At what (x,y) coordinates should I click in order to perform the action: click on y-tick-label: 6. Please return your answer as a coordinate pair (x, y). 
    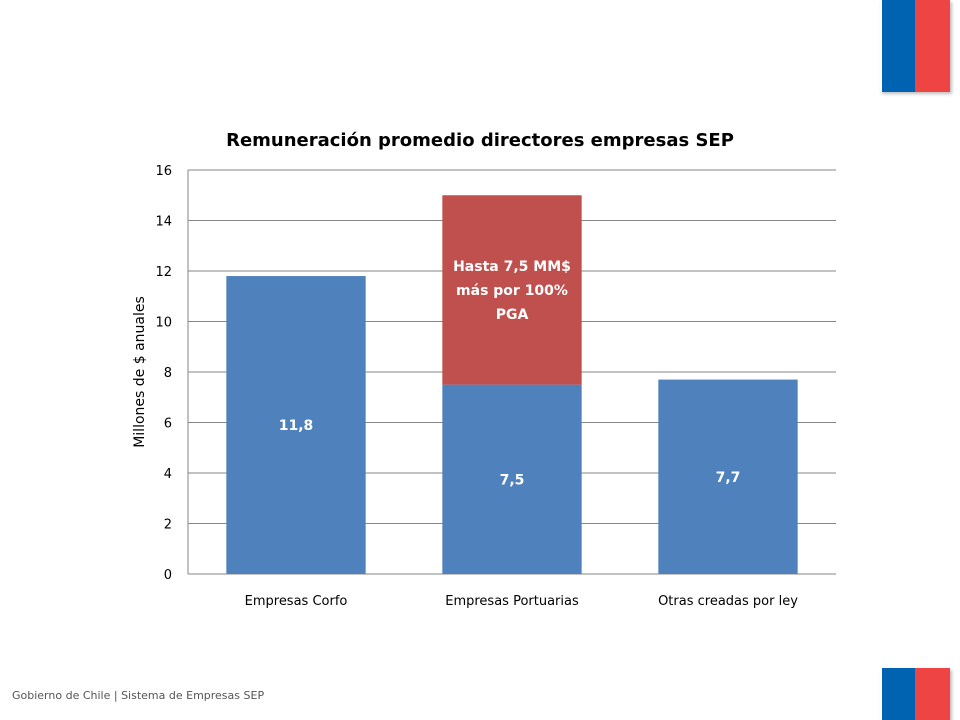
    Looking at the image, I should click on (168, 424).